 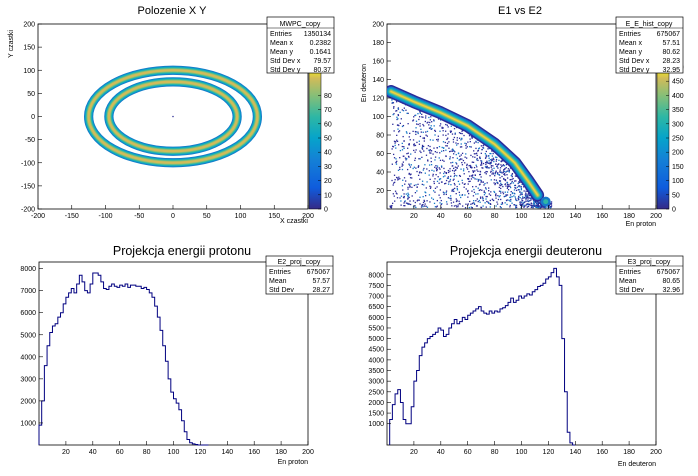 I want to click on stats-value: 0.2382, so click(x=321, y=43).